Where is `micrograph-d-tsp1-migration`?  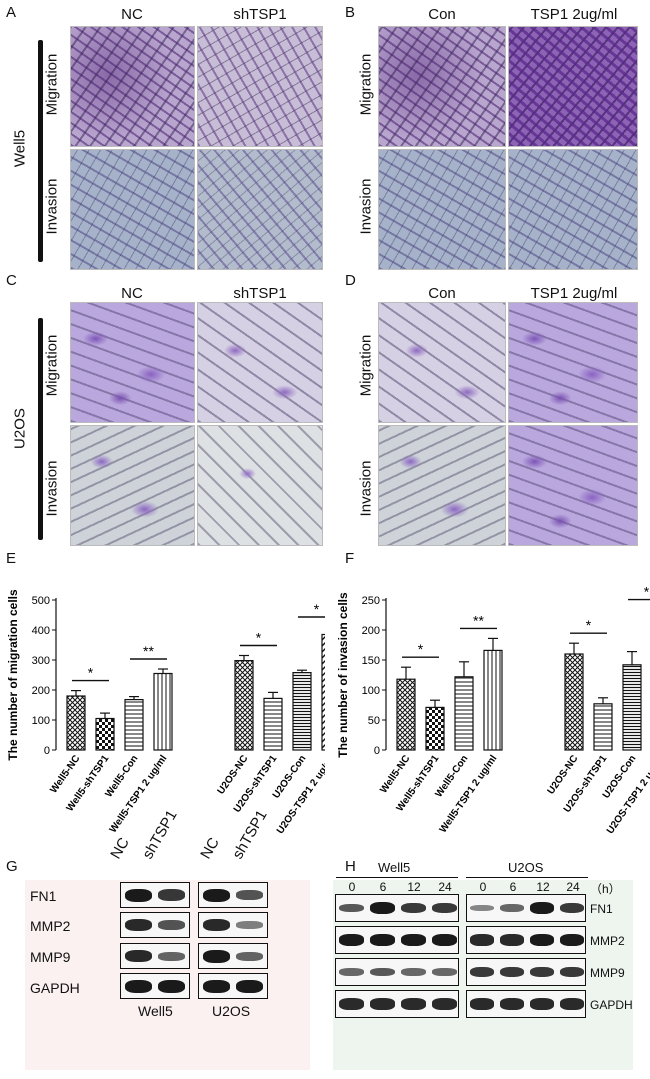
micrograph-d-tsp1-migration is located at coordinates (573, 362).